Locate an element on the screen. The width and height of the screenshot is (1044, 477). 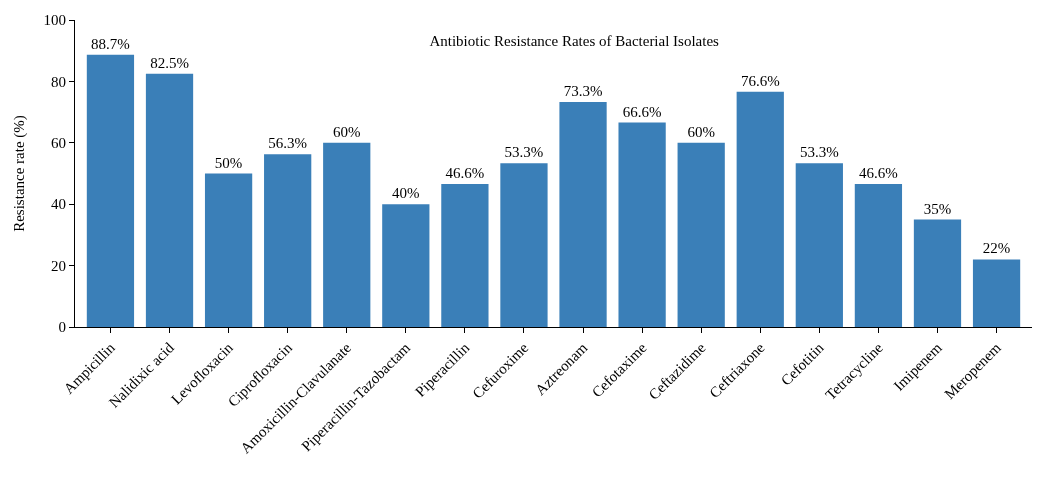
data-label: 40% is located at coordinates (406, 193).